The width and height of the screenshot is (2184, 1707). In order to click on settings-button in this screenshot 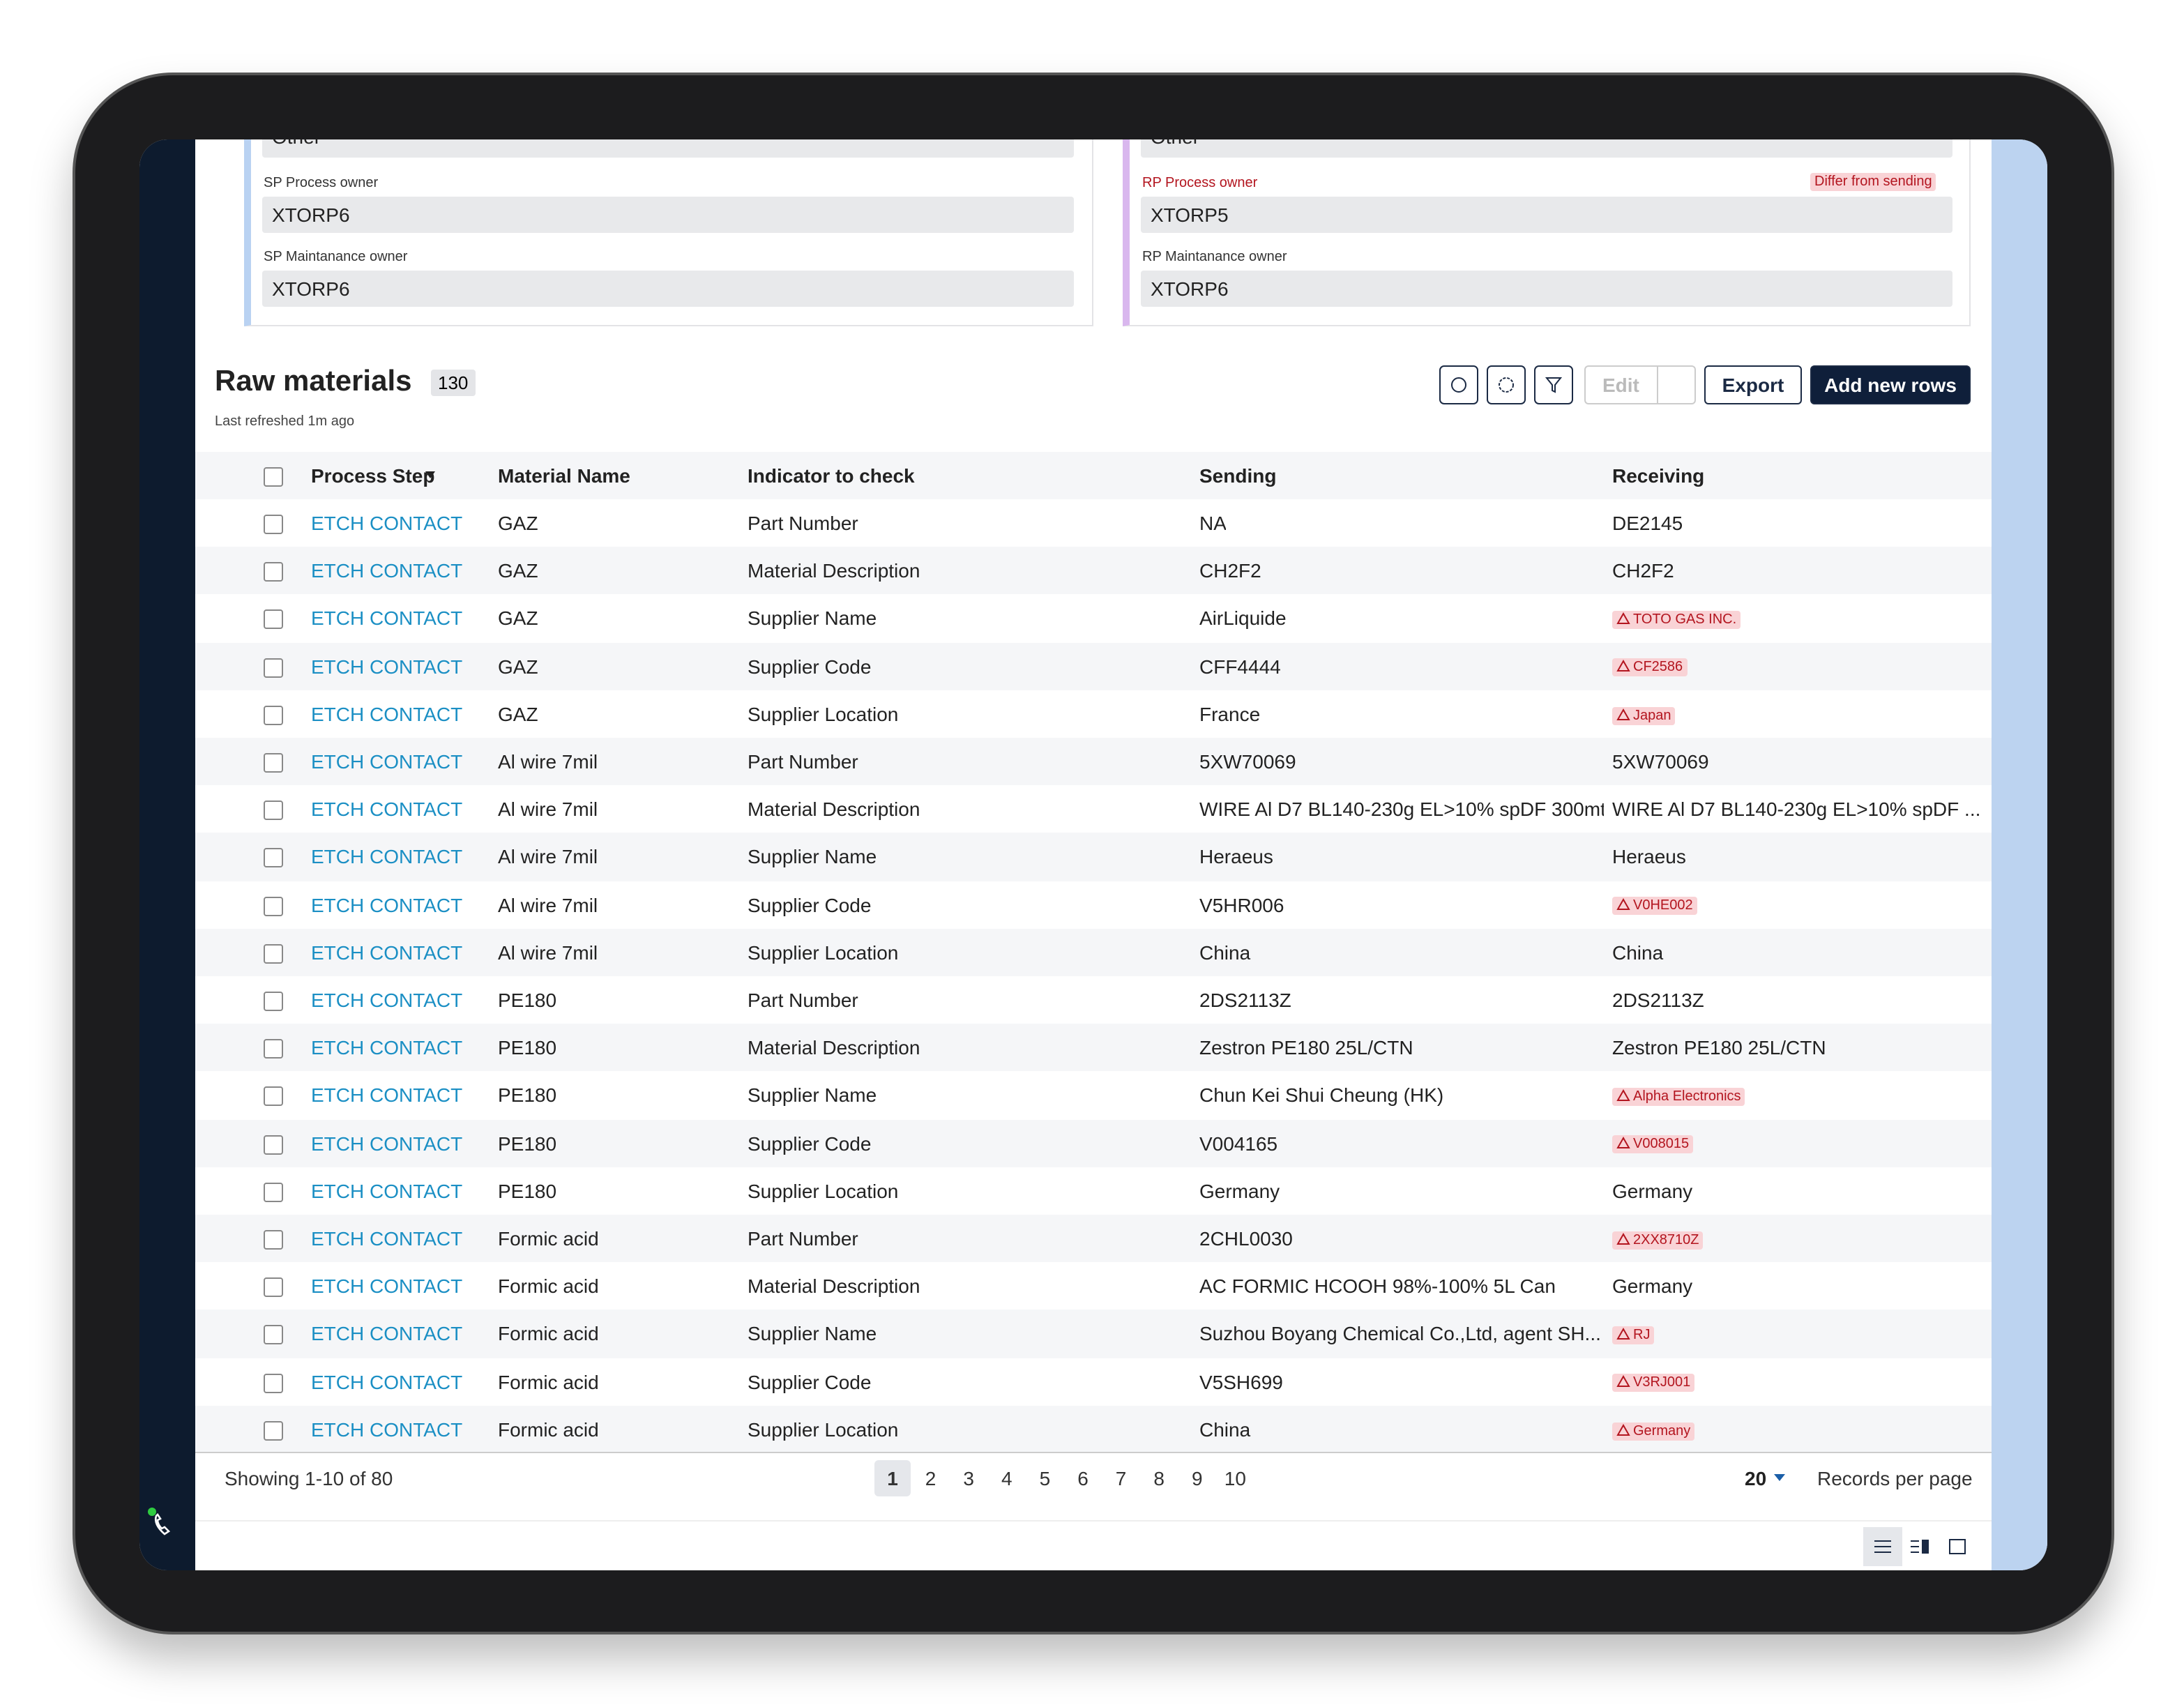, I will do `click(1506, 384)`.